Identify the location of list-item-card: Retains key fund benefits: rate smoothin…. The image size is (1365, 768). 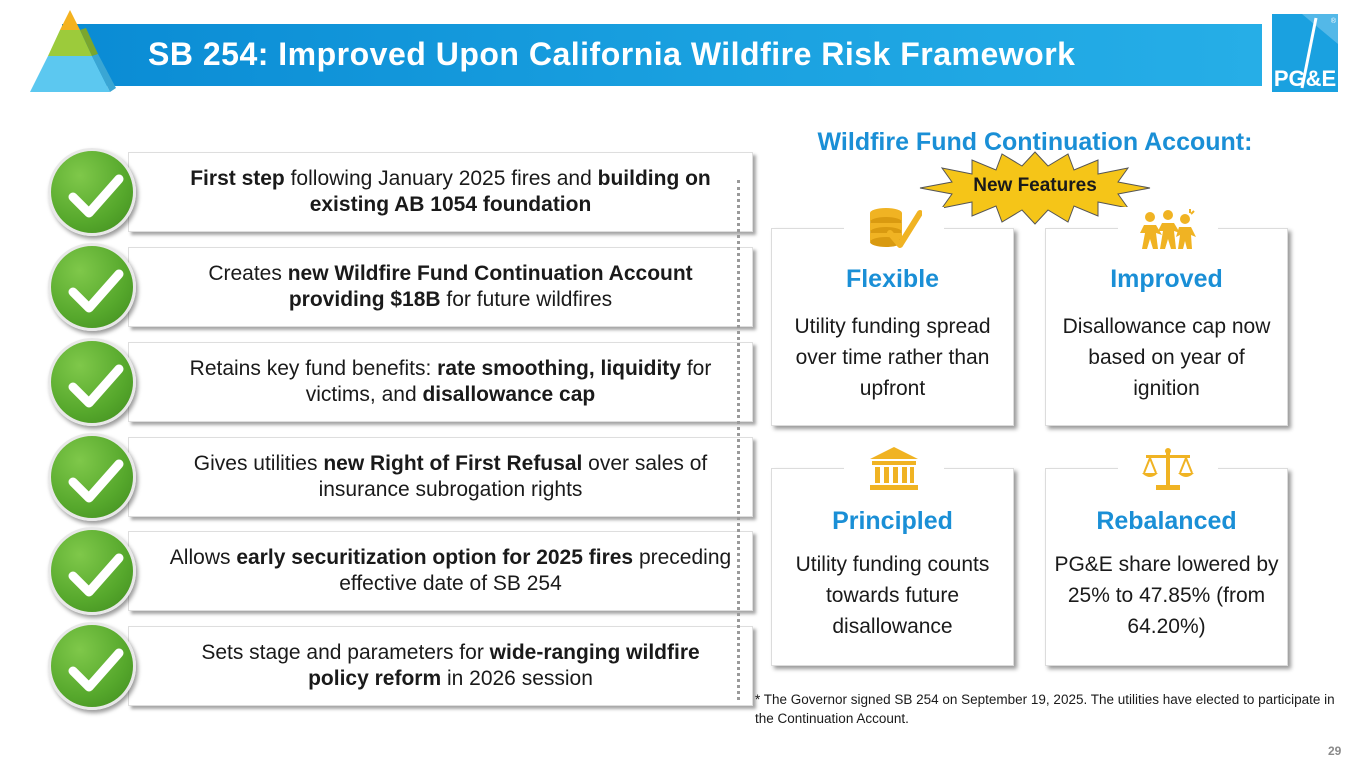
(440, 382).